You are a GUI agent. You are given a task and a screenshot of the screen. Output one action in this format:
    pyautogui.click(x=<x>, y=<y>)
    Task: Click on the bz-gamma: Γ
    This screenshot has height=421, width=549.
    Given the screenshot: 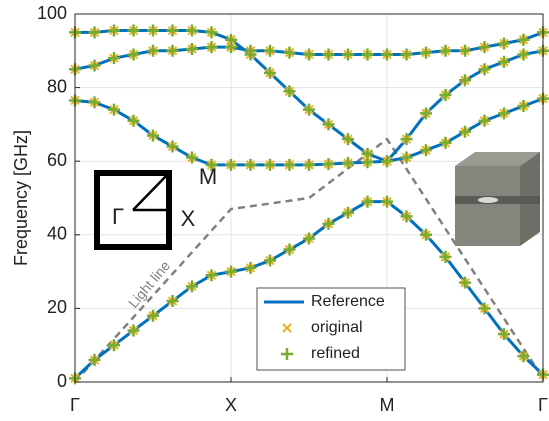 What is the action you would take?
    pyautogui.click(x=118, y=216)
    